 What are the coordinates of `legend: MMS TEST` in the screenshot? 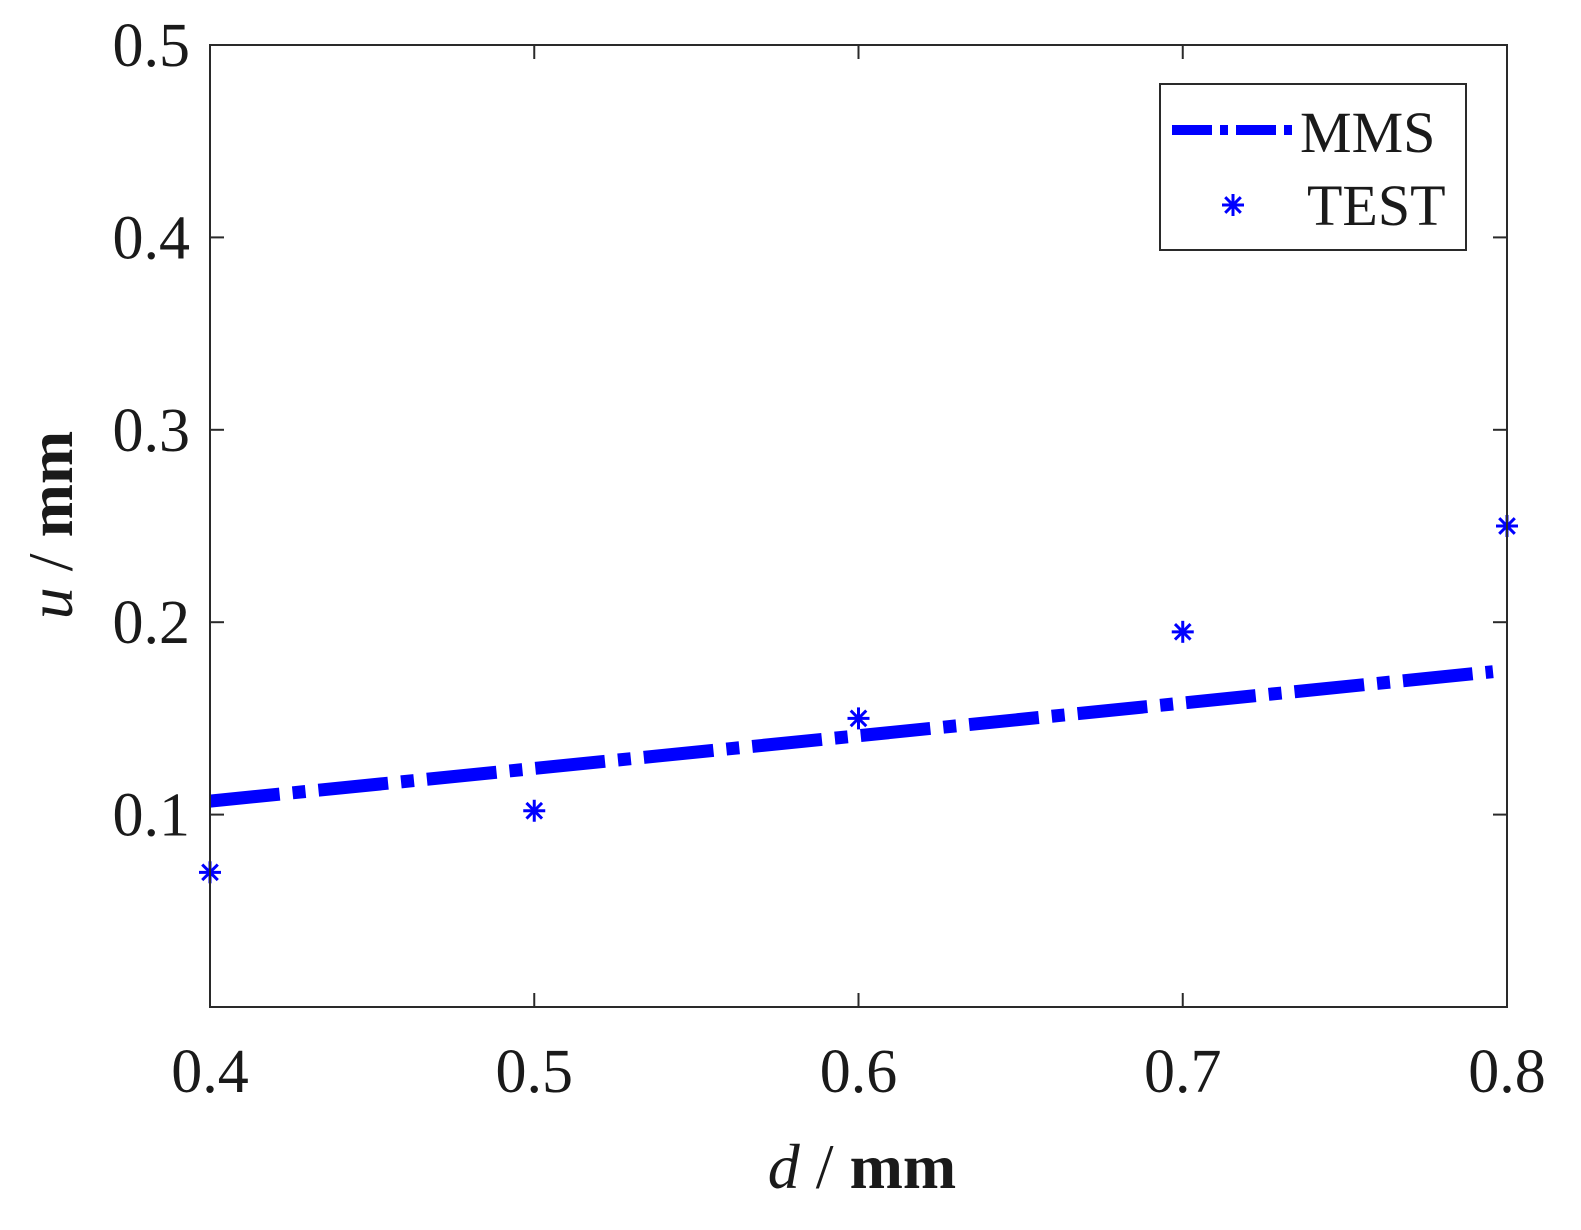 It's located at (1313, 167).